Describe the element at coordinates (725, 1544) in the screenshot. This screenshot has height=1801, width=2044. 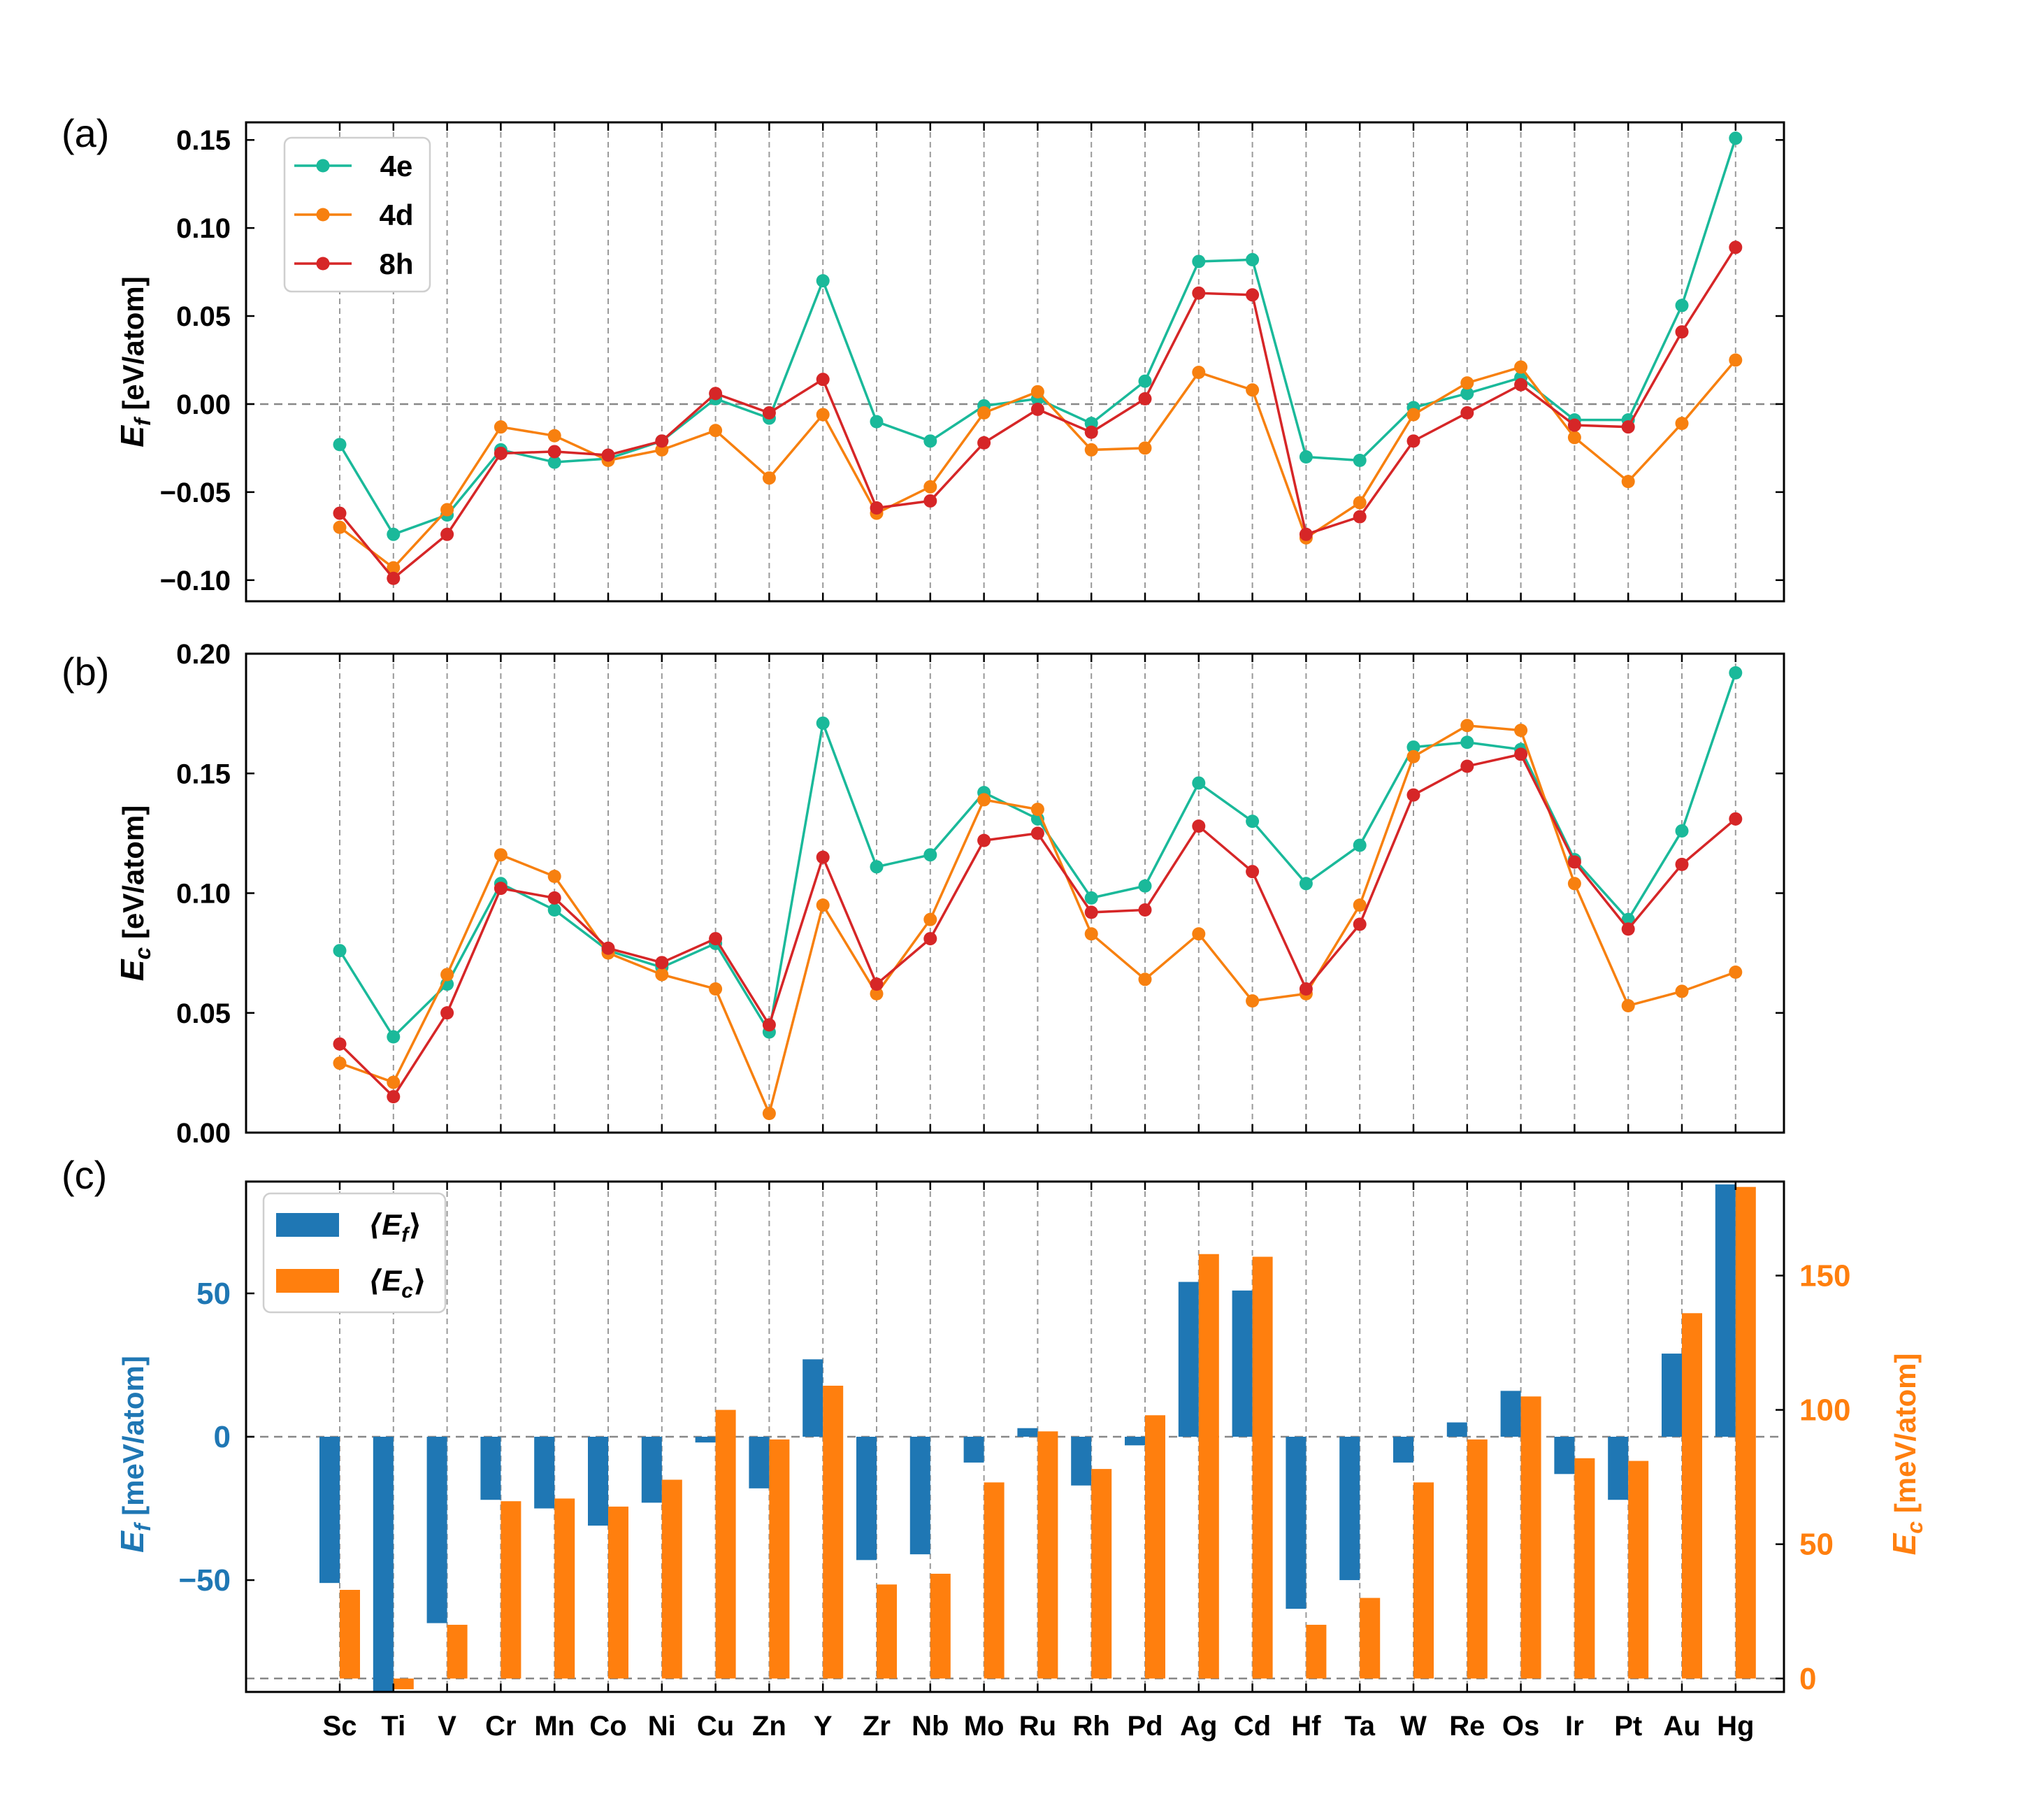
I see `bar-ec-Cu` at that location.